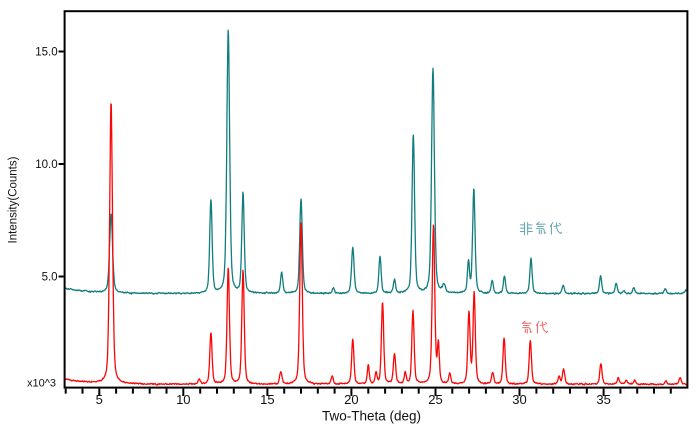 This screenshot has width=700, height=428. What do you see at coordinates (519, 399) in the screenshot?
I see `svg-text: 30` at bounding box center [519, 399].